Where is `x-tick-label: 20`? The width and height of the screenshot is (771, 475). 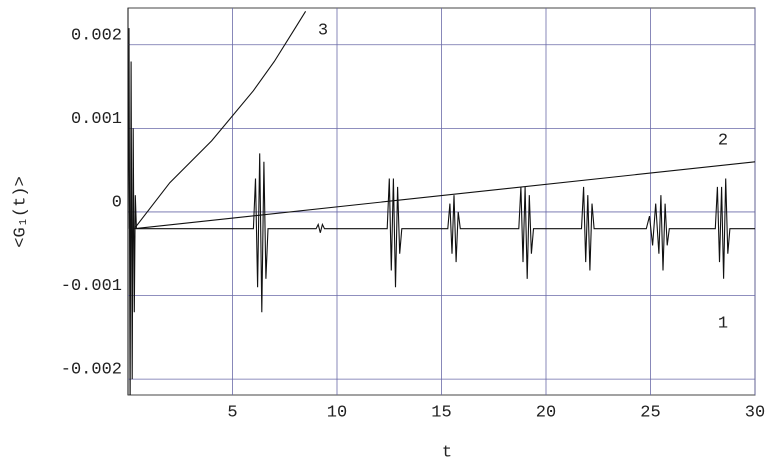
x-tick-label: 20 is located at coordinates (546, 412).